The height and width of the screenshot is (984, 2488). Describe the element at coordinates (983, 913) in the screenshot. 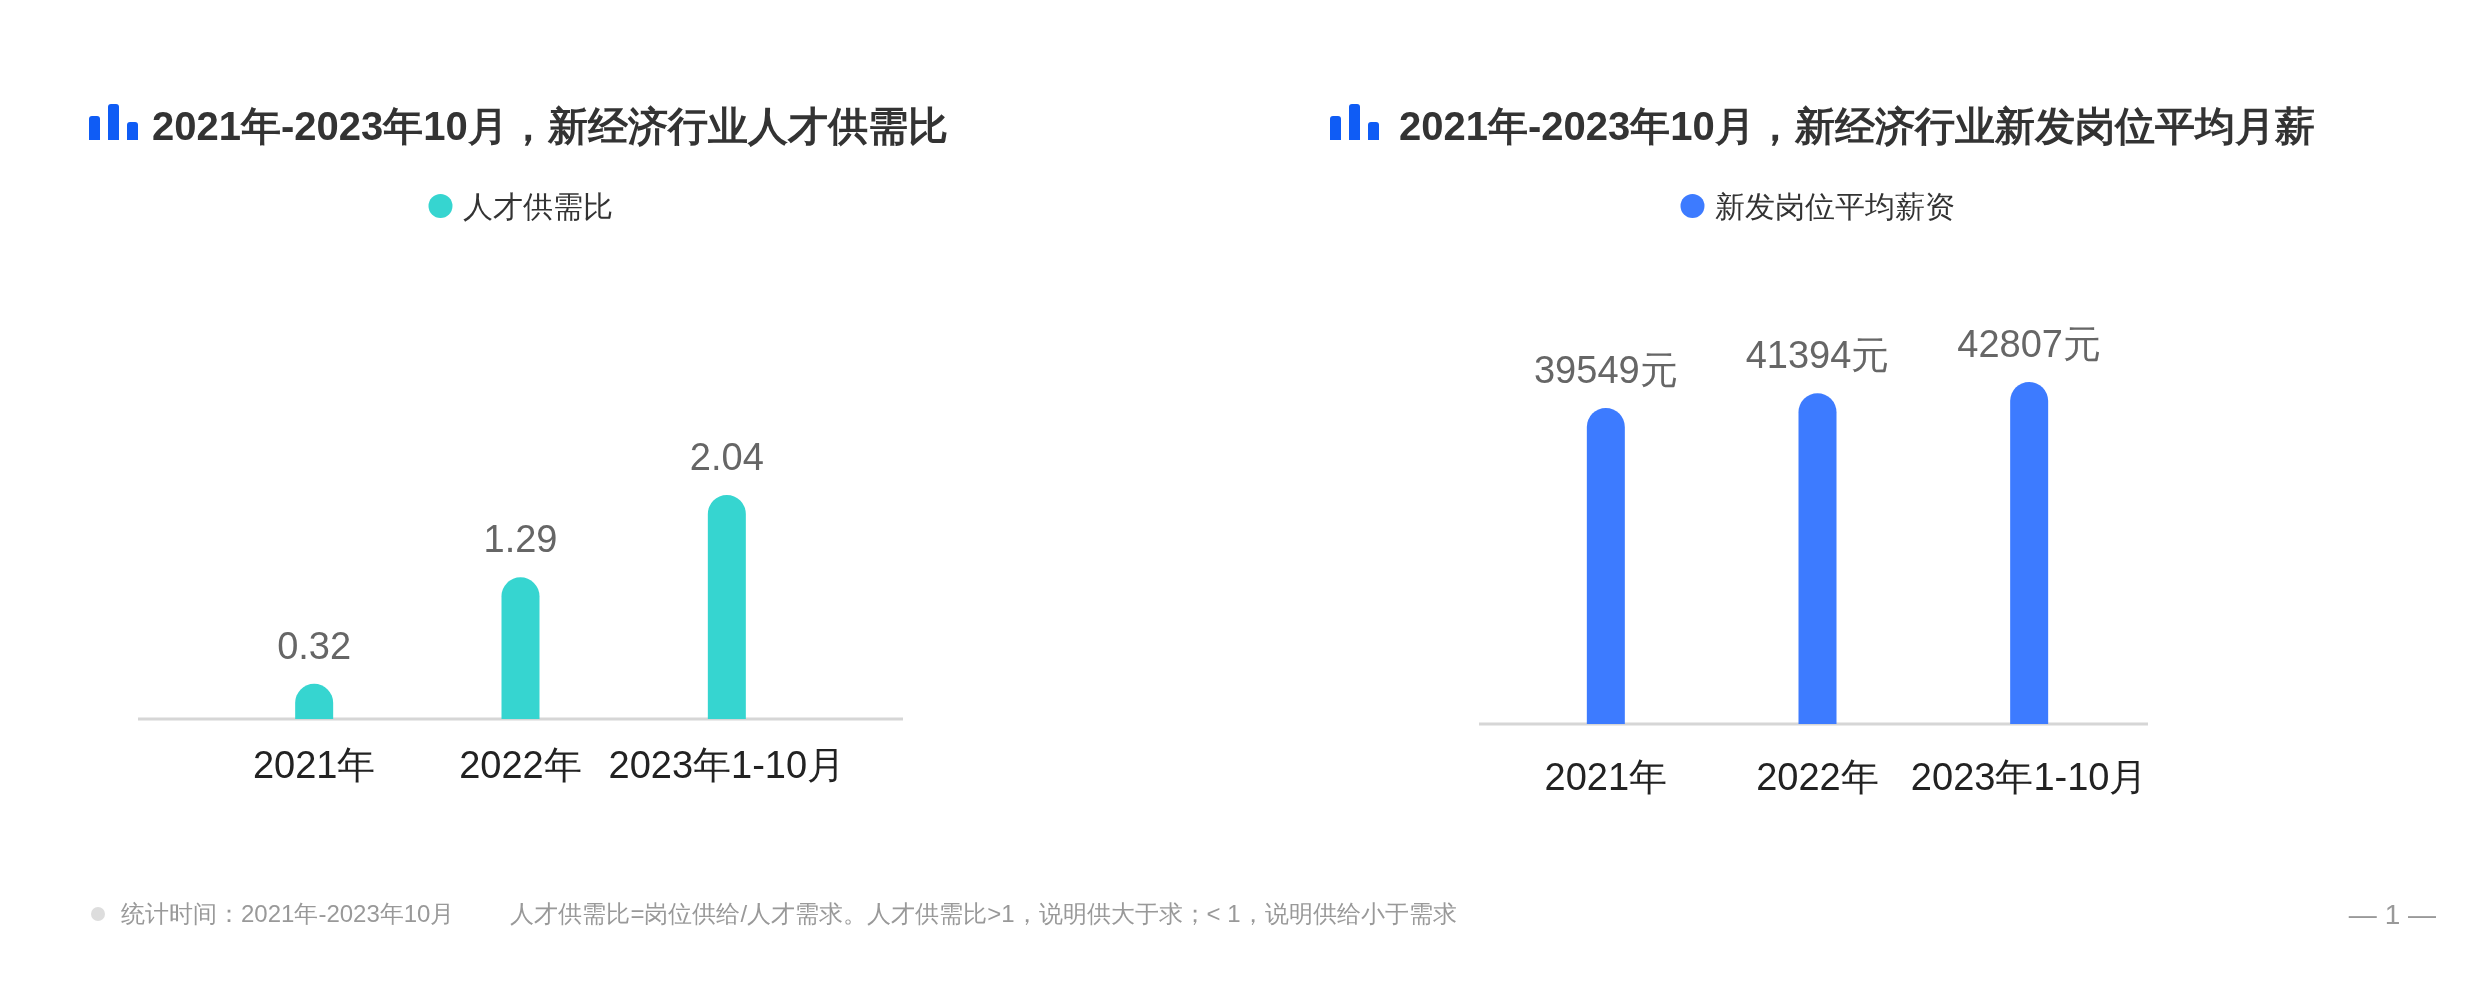

I see `text: 人才供需比=岗位供给/人才需求。人才供需比>1，说明供大于求；< 1，说明供给小于需求` at that location.